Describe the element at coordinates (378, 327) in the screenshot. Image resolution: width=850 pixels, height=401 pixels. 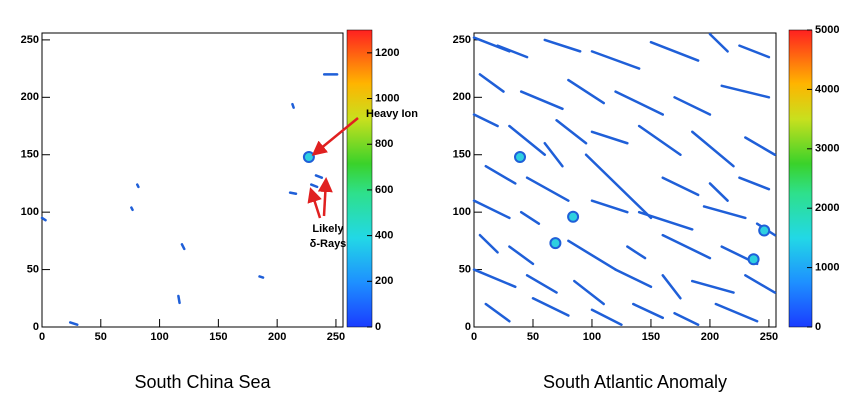
I see `color-tick-label: 0` at that location.